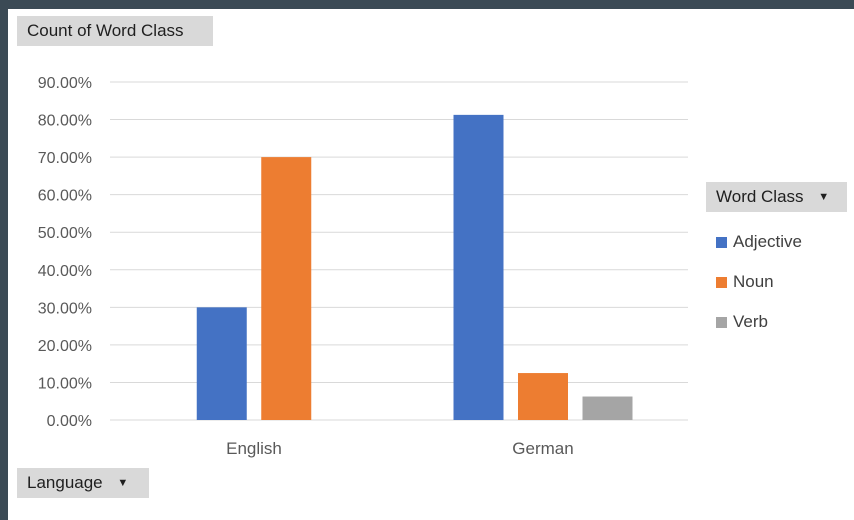 This screenshot has width=854, height=520. Describe the element at coordinates (65, 83) in the screenshot. I see `y-tick-label: 90.00%` at that location.